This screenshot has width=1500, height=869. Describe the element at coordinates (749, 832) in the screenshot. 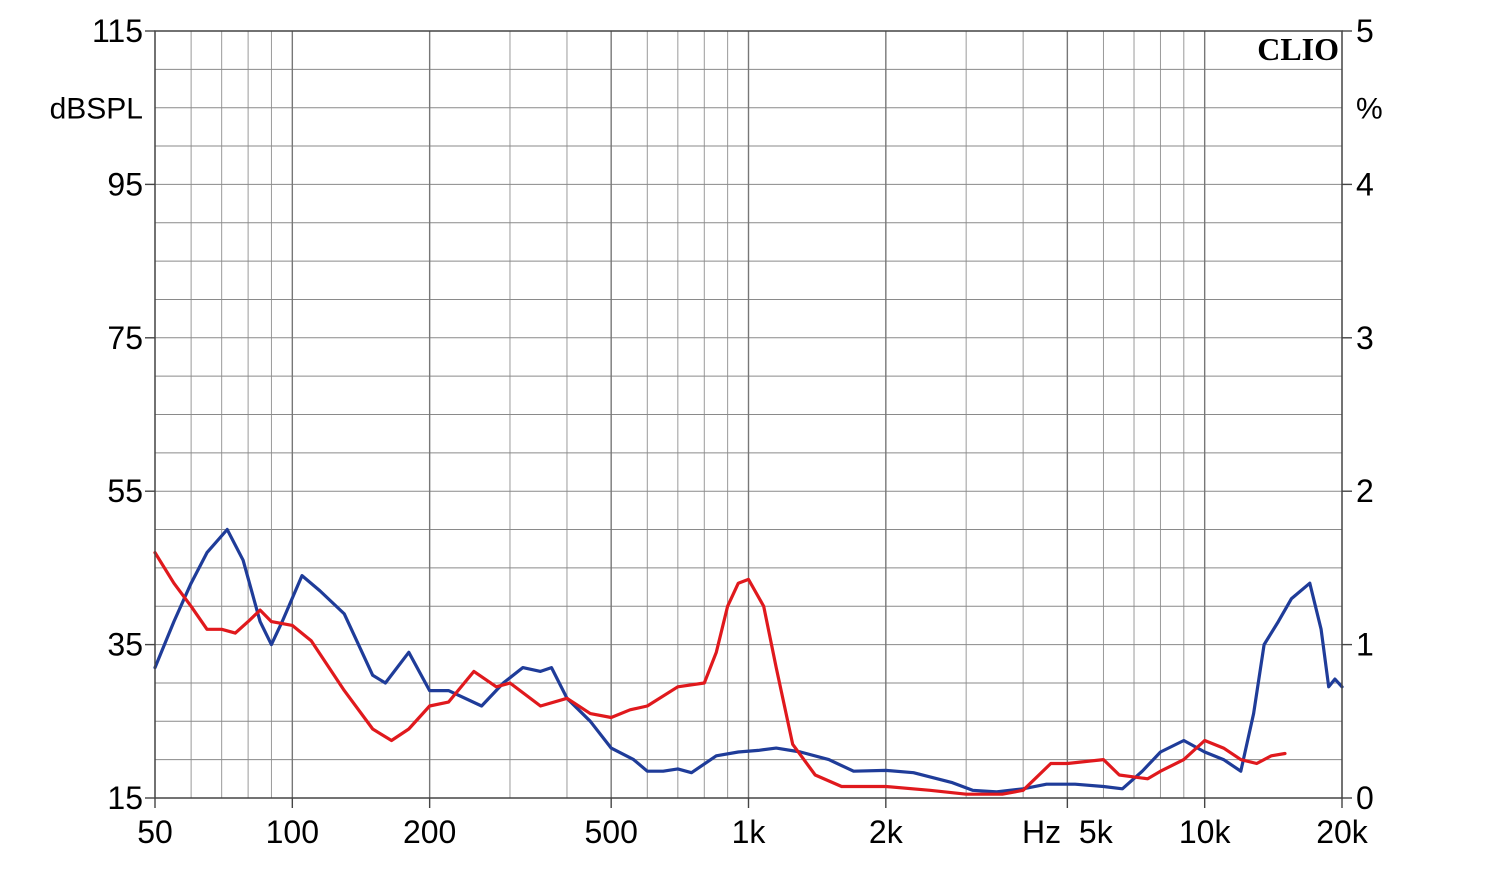

I see `x-tick-label: 1k` at that location.